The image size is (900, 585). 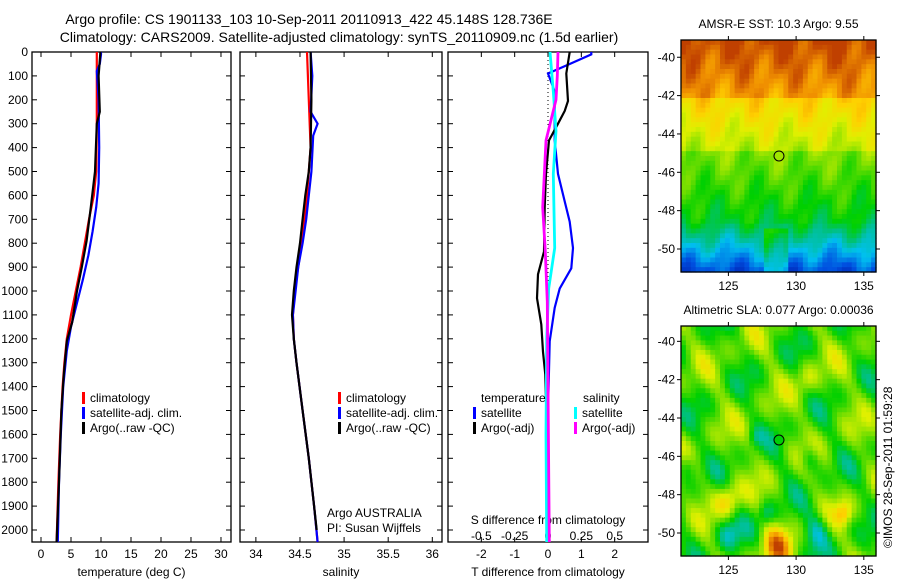 What do you see at coordinates (18, 172) in the screenshot?
I see `y-tick-label: 500` at bounding box center [18, 172].